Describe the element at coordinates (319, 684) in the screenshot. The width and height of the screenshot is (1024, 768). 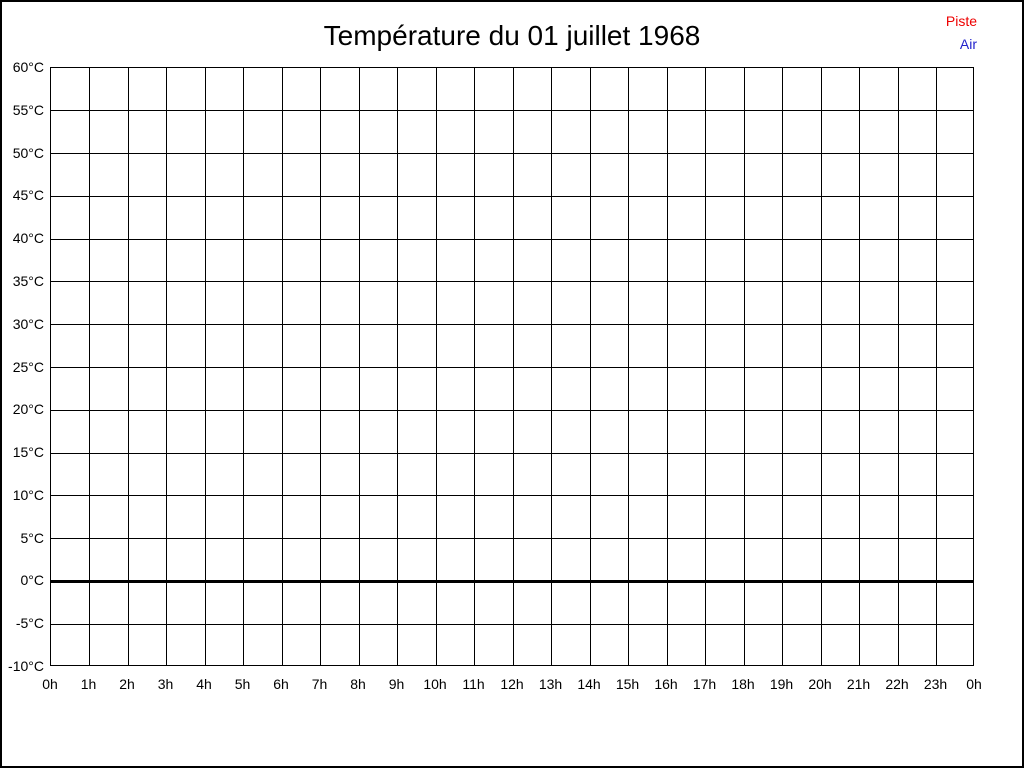
I see `x-tick-label: 7h` at that location.